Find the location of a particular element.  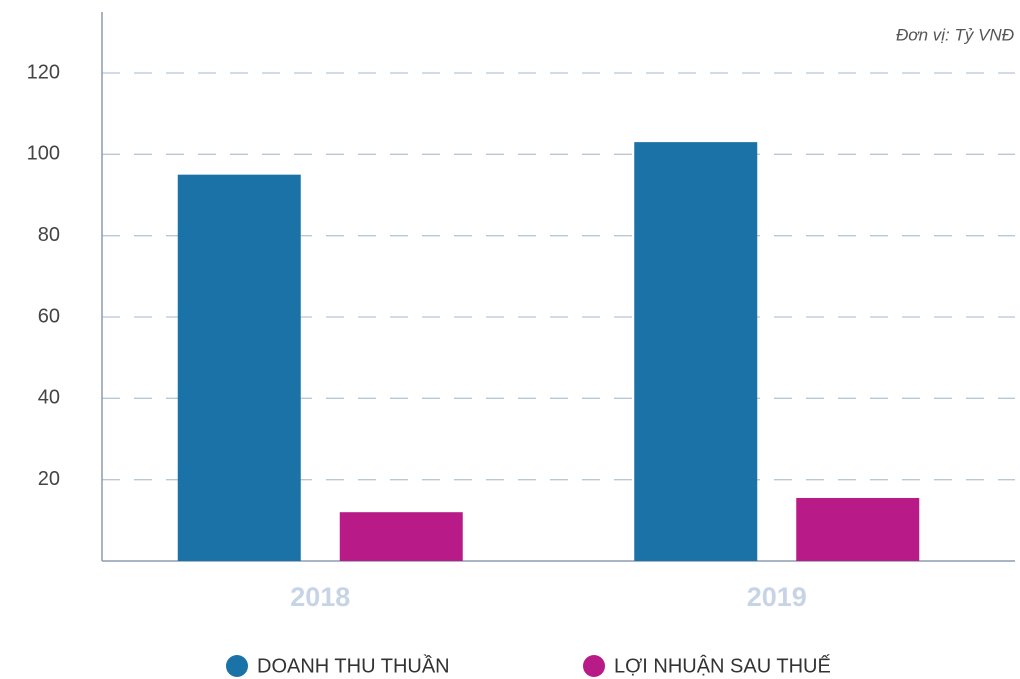

y-tick-label: 80 is located at coordinates (49, 235).